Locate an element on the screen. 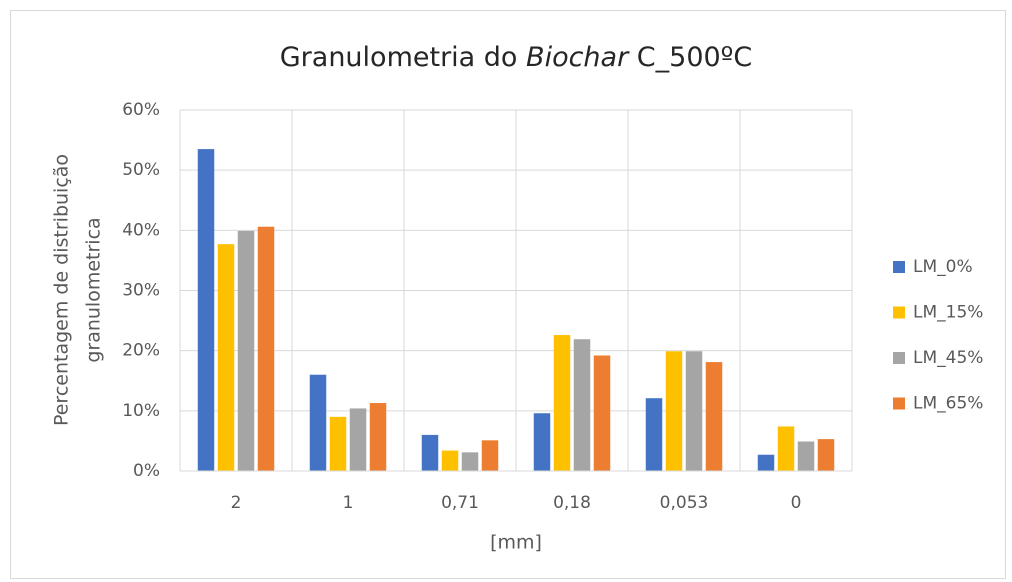 The image size is (1012, 582). y-tick-label: 0% is located at coordinates (146, 471).